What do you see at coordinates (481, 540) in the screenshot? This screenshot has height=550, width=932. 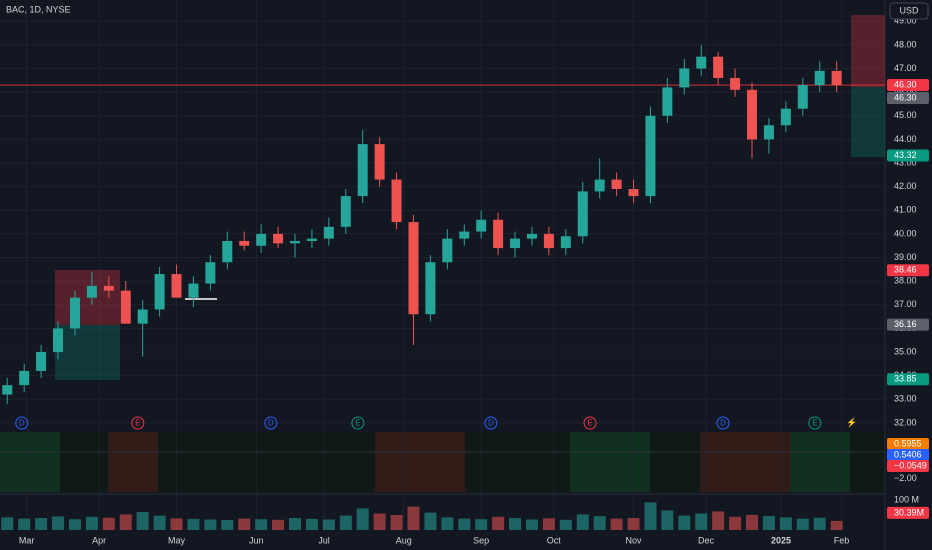 I see `x-tick-label: Sep` at bounding box center [481, 540].